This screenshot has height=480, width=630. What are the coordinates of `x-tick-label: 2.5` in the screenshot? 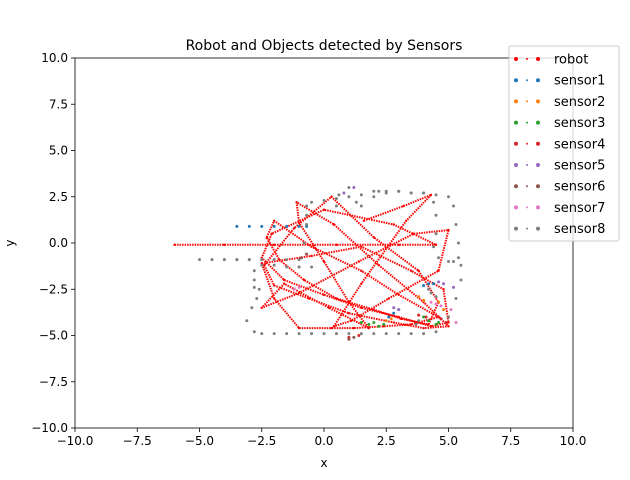 It's located at (386, 441).